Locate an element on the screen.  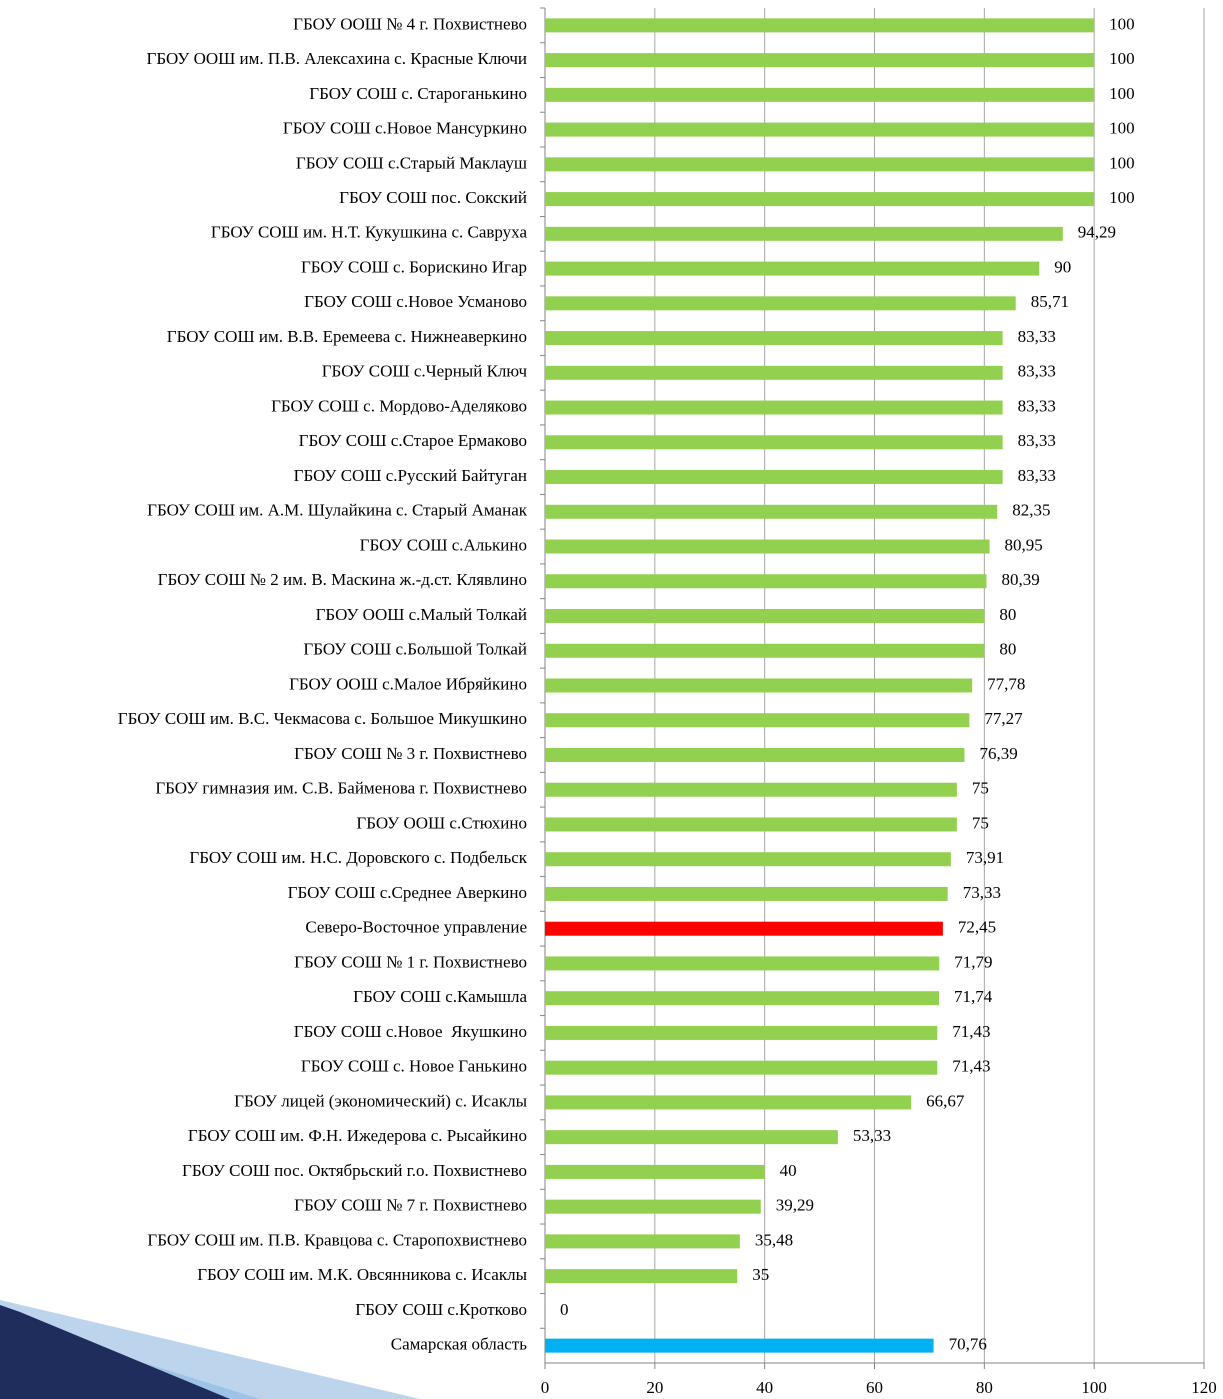
y-tick-label: ГБОУ СОШ с. Мордово-Аделяково is located at coordinates (399, 405).